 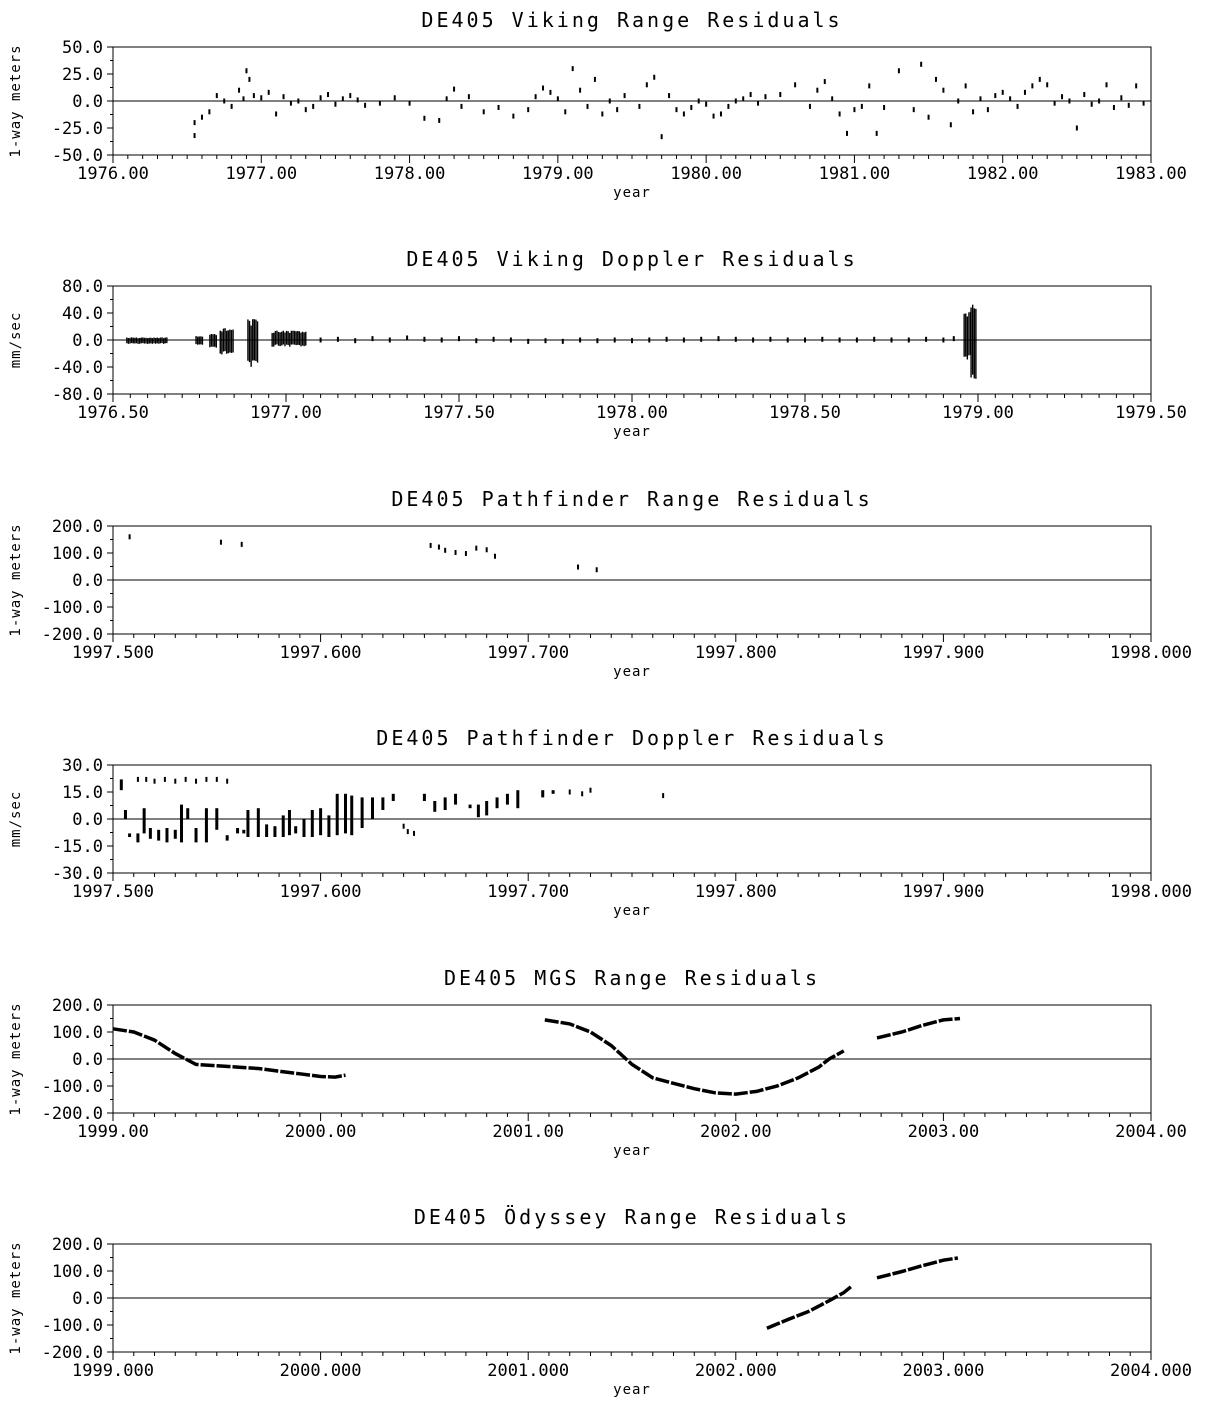 What do you see at coordinates (77, 156) in the screenshot?
I see `y-tick-label: -50.0` at bounding box center [77, 156].